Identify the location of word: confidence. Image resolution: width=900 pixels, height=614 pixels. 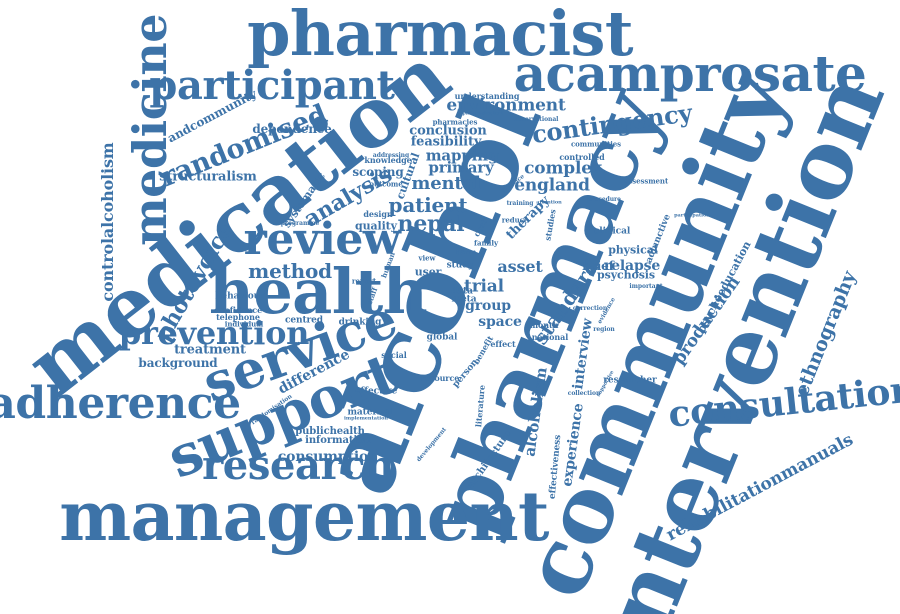
(238, 310).